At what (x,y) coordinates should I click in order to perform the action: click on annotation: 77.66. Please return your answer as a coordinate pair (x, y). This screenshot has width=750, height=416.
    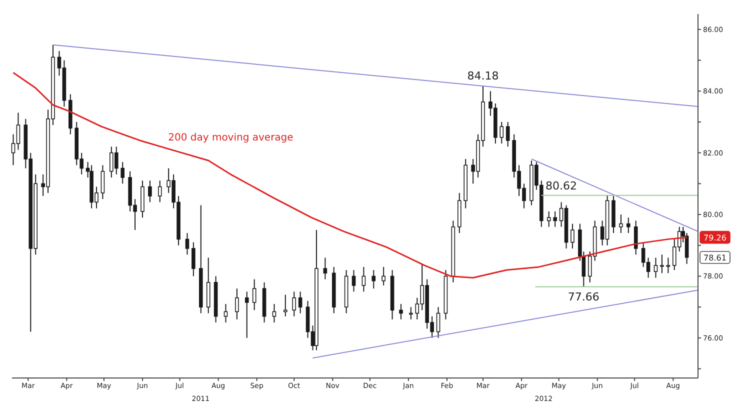
    Looking at the image, I should click on (584, 297).